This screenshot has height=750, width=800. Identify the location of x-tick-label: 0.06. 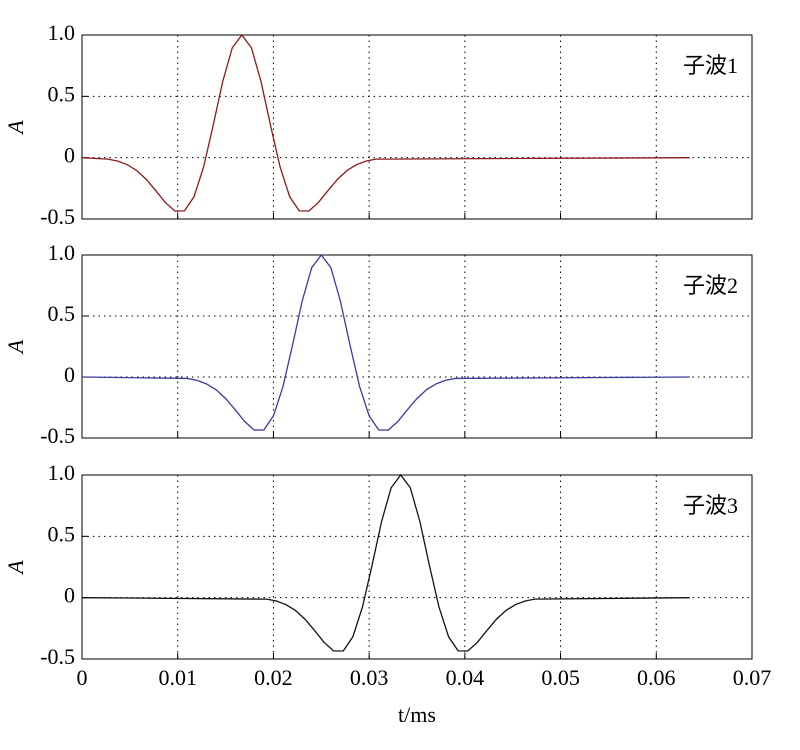
(656, 677).